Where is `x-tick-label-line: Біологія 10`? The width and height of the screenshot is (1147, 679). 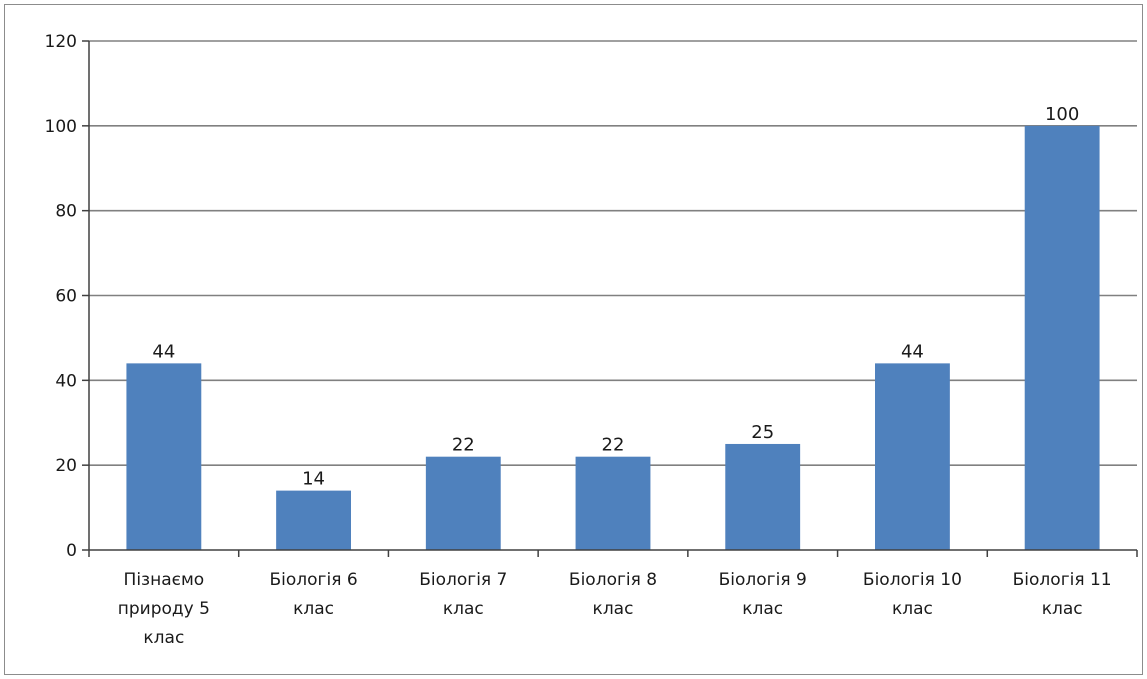 x-tick-label-line: Біологія 10 is located at coordinates (912, 580).